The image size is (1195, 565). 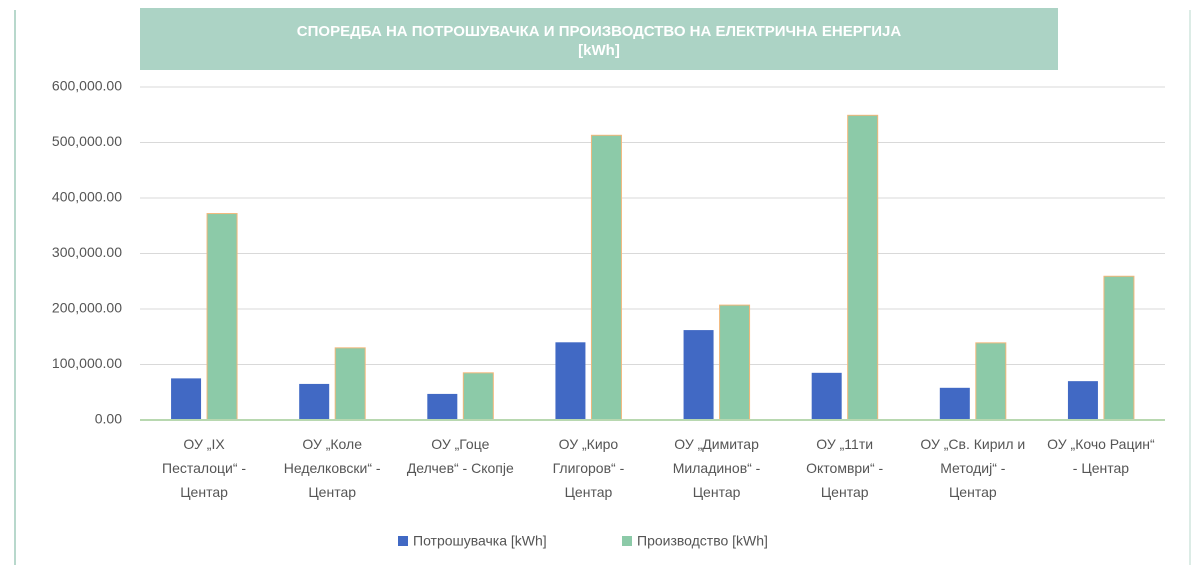 What do you see at coordinates (87, 363) in the screenshot?
I see `y-tick-label: 100,000.00` at bounding box center [87, 363].